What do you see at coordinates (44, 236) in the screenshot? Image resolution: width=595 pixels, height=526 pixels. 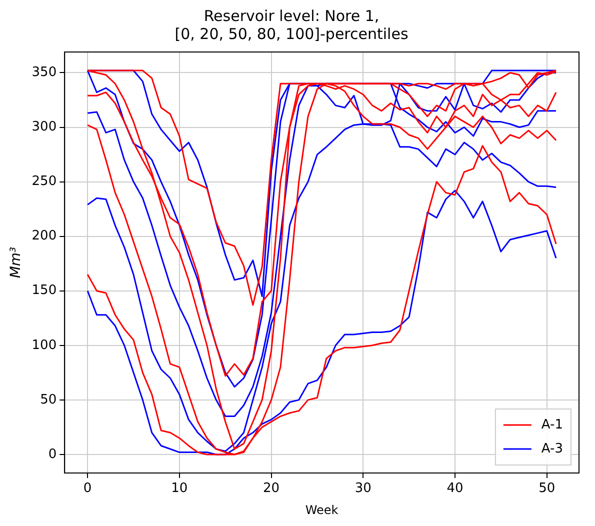 I see `y-tick-label: 200` at bounding box center [44, 236].